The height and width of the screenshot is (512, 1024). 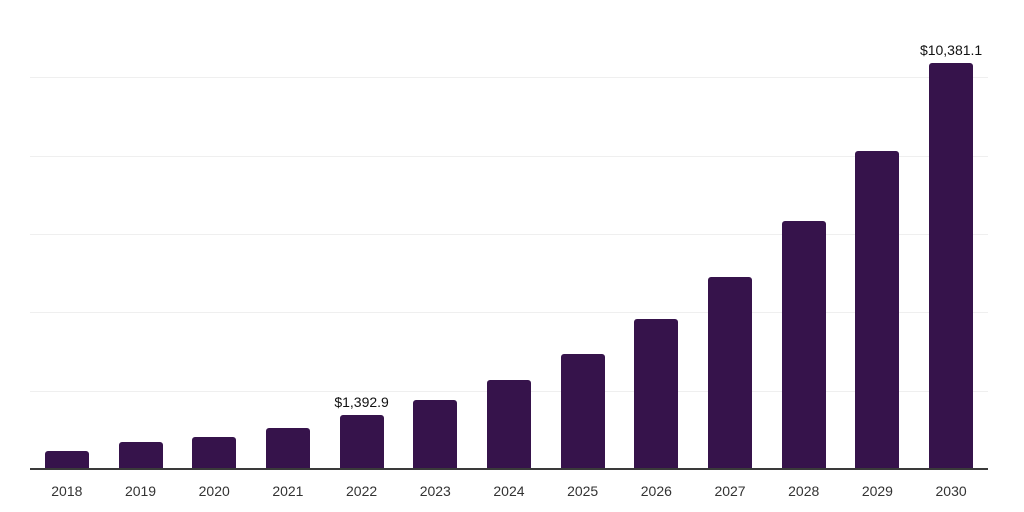 What do you see at coordinates (67, 491) in the screenshot?
I see `x-tick-2018: 2018` at bounding box center [67, 491].